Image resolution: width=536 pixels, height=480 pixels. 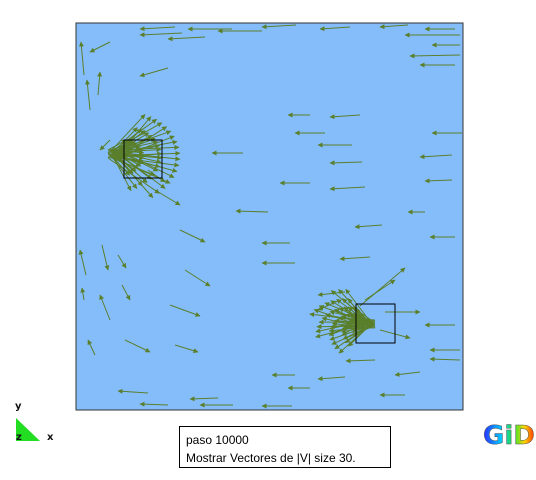 I want to click on axis-label-x: x, so click(x=50, y=437).